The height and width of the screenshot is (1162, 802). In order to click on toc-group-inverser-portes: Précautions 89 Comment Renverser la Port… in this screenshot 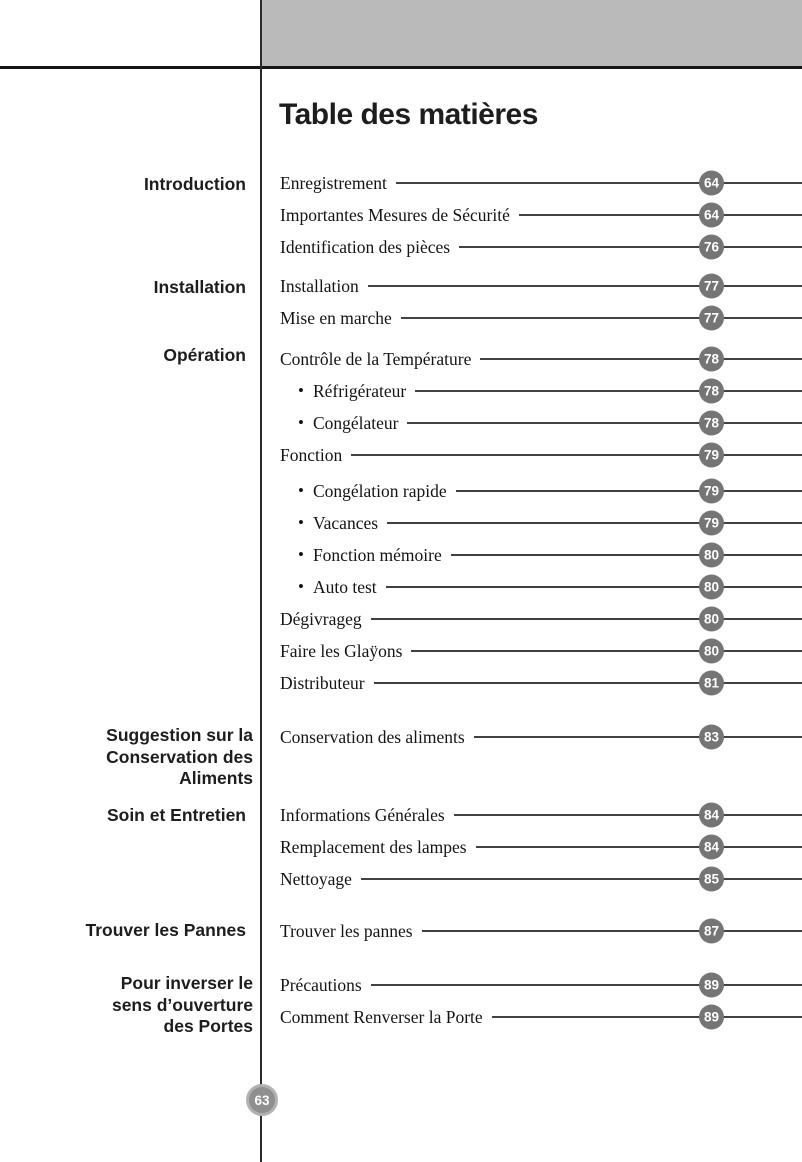, I will do `click(541, 1001)`.